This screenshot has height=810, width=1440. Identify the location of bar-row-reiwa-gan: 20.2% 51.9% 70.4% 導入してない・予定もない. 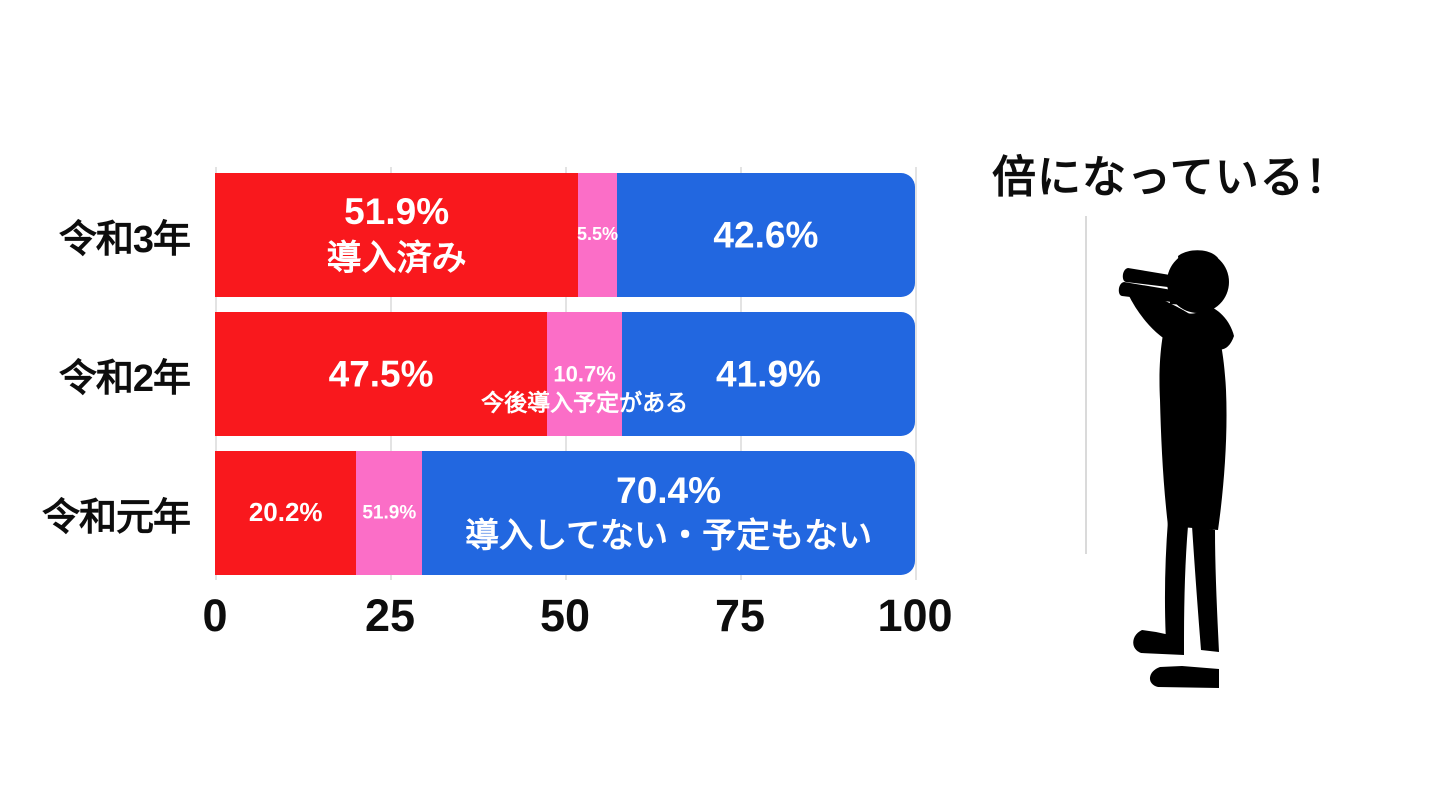
(565, 513).